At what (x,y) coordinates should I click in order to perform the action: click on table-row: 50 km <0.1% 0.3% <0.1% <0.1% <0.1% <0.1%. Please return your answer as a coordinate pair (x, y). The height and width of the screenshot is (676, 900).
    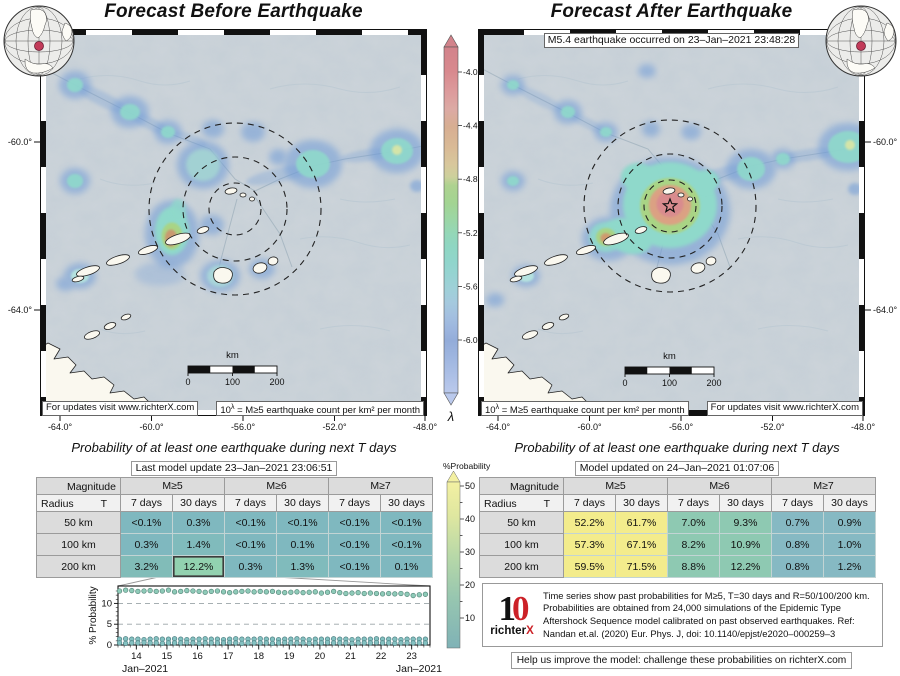
    Looking at the image, I should click on (235, 522).